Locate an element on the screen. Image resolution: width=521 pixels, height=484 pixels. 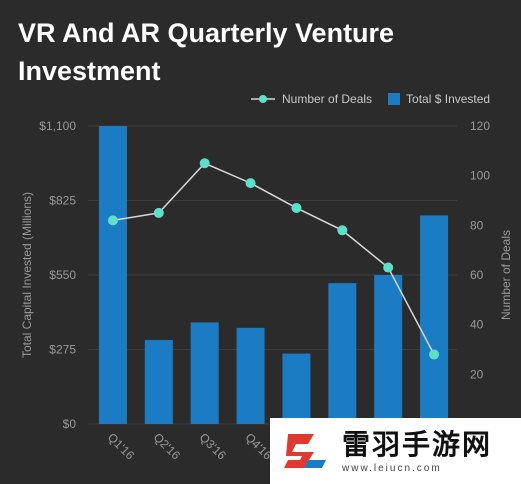
right-tick-label: 20 is located at coordinates (477, 374).